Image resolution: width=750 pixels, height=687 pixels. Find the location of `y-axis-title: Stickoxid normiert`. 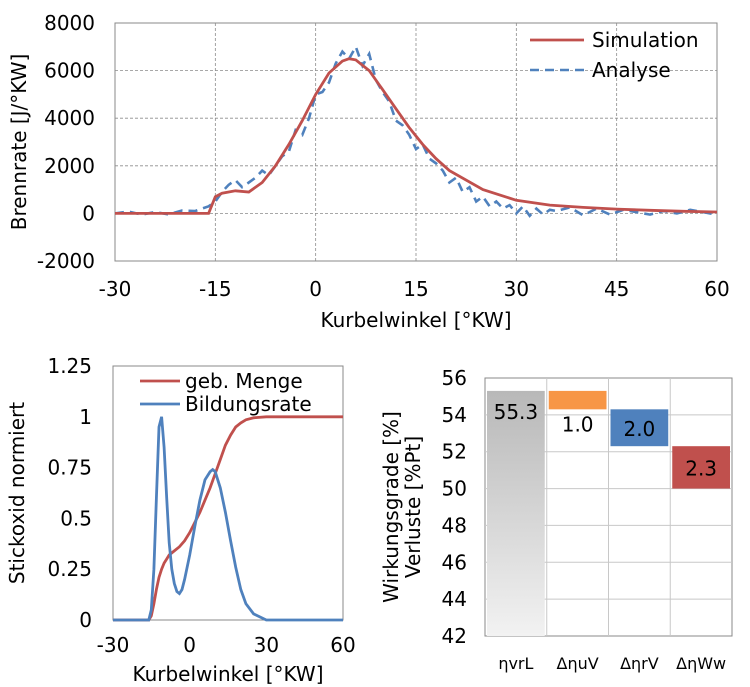

y-axis-title: Stickoxid normiert is located at coordinates (17, 493).